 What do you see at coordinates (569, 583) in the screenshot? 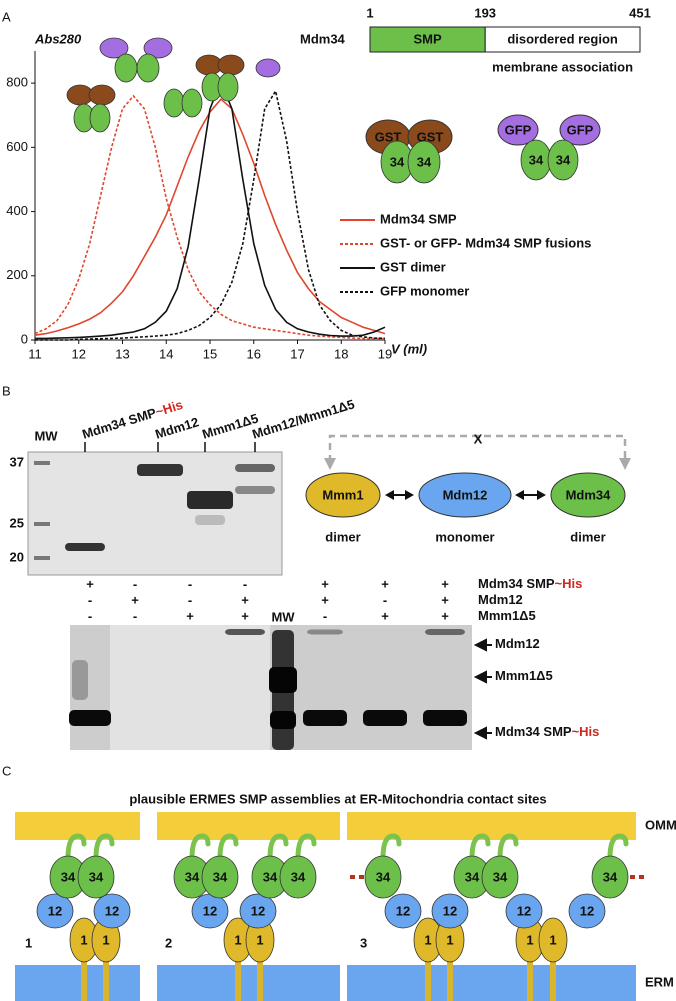
I see `label-tag: ~His` at bounding box center [569, 583].